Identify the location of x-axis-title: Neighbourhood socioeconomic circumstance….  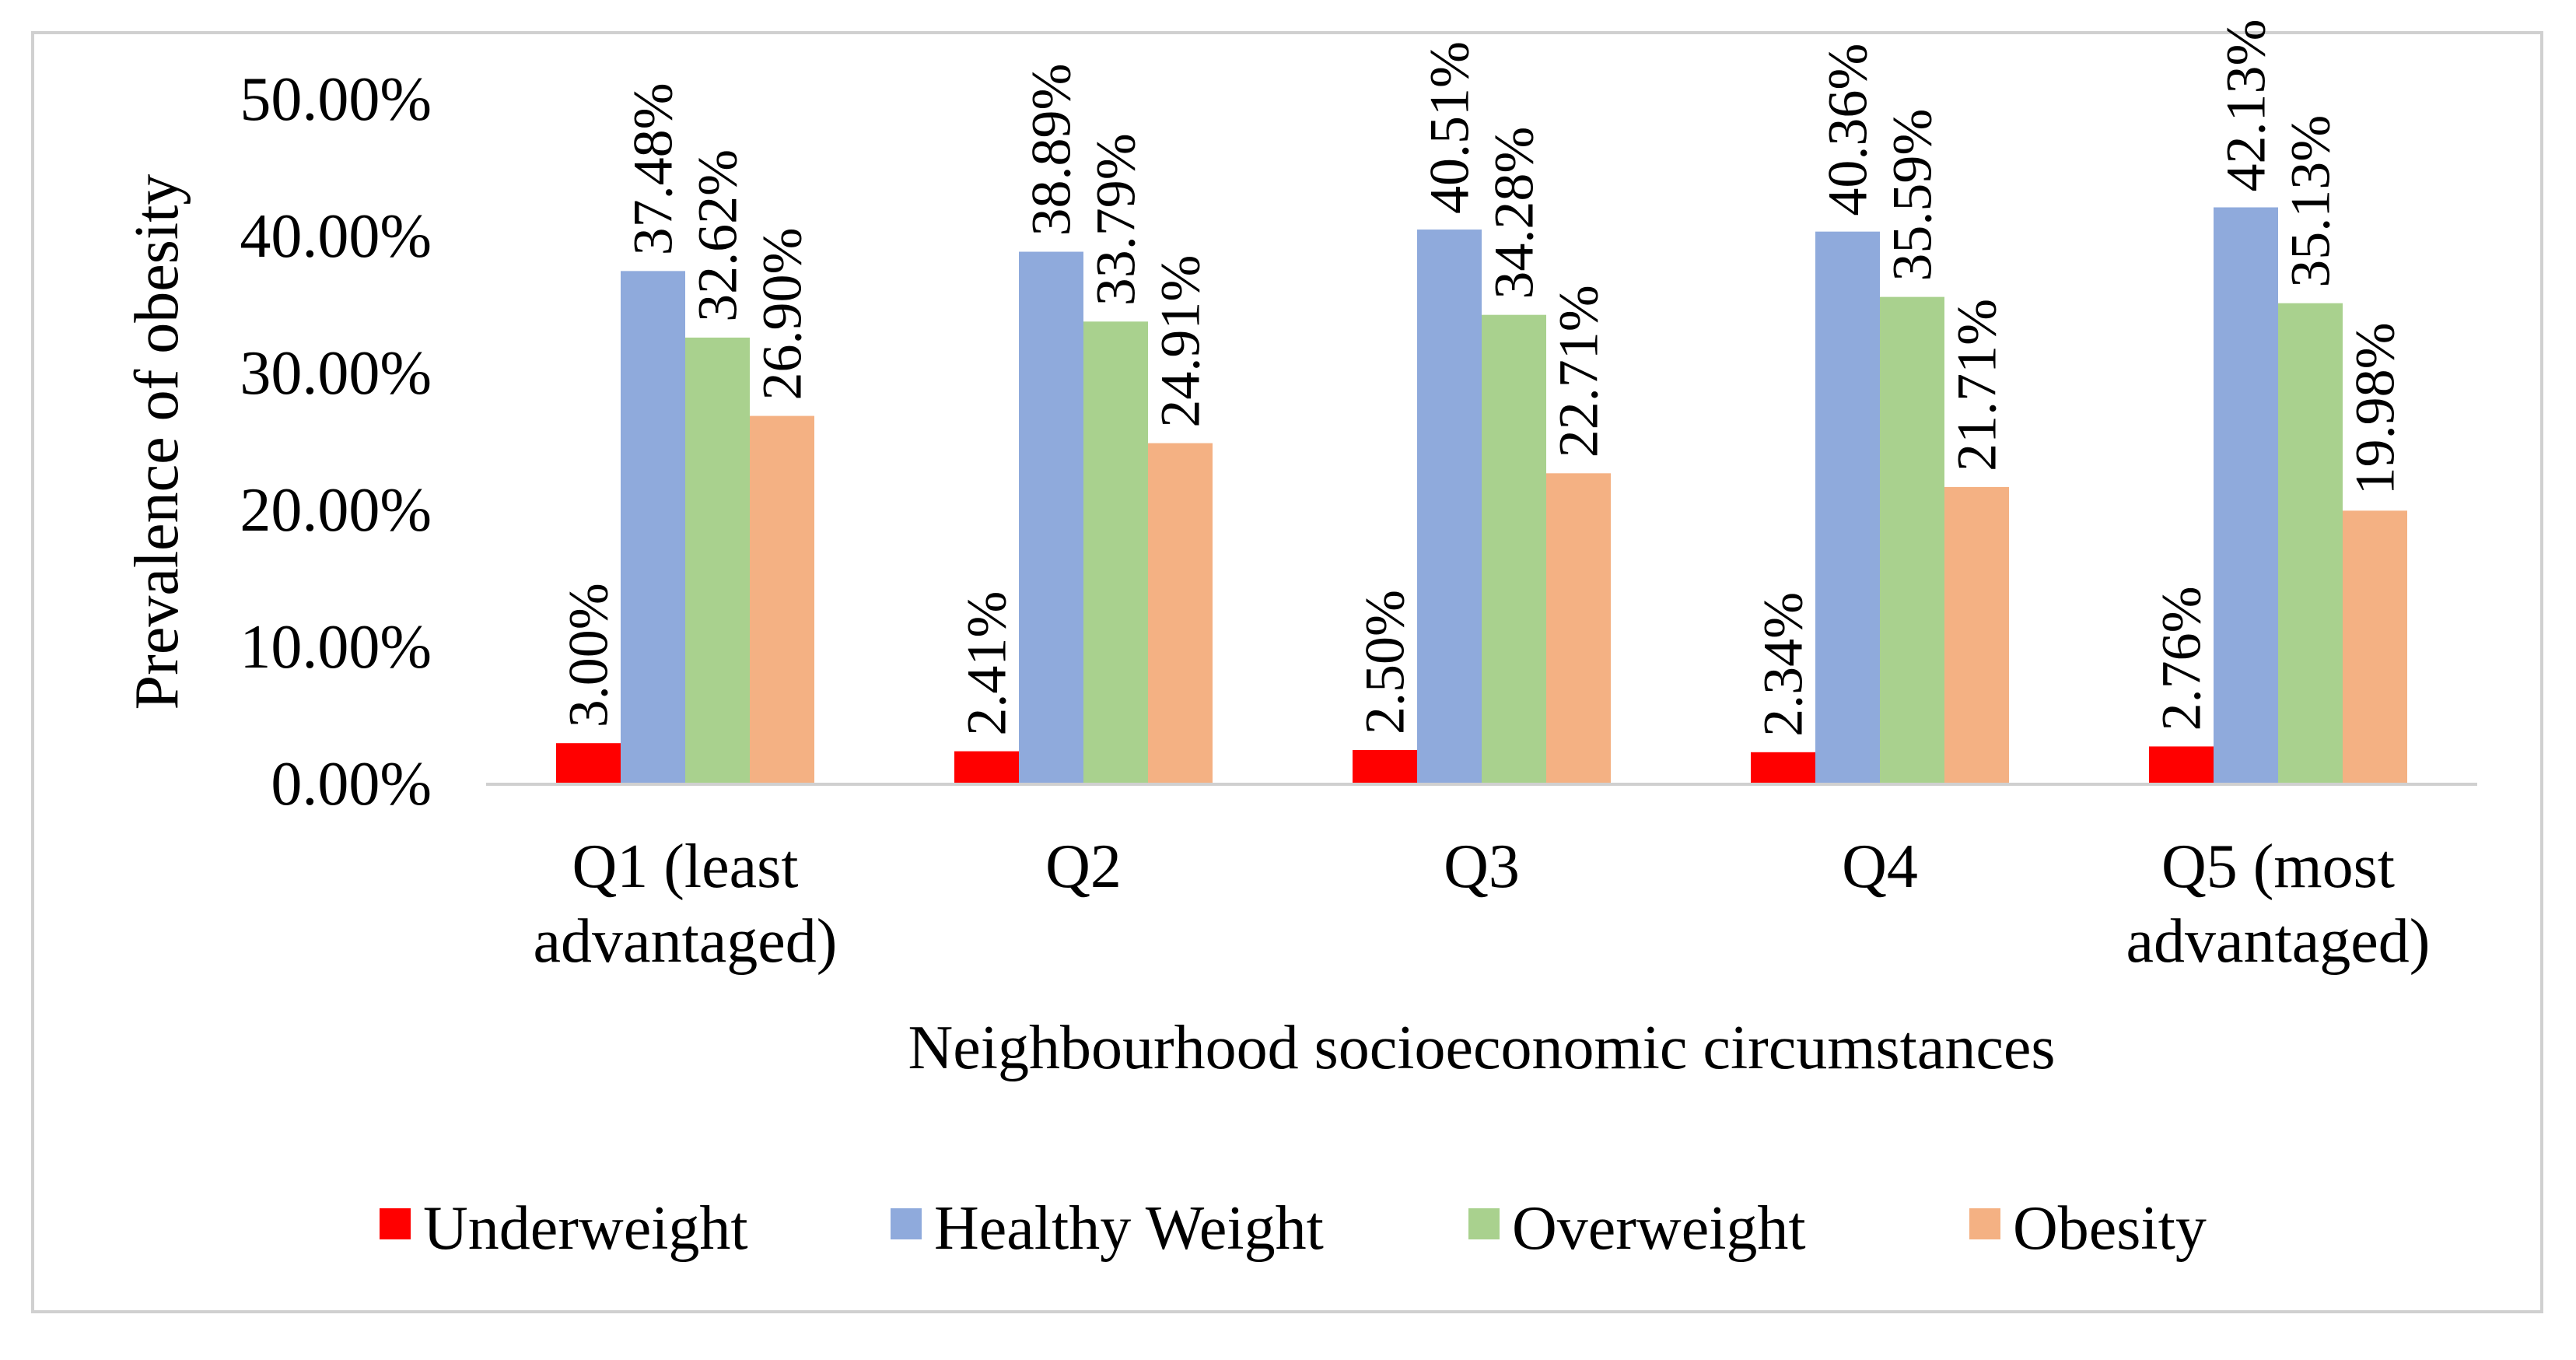
(1482, 1048).